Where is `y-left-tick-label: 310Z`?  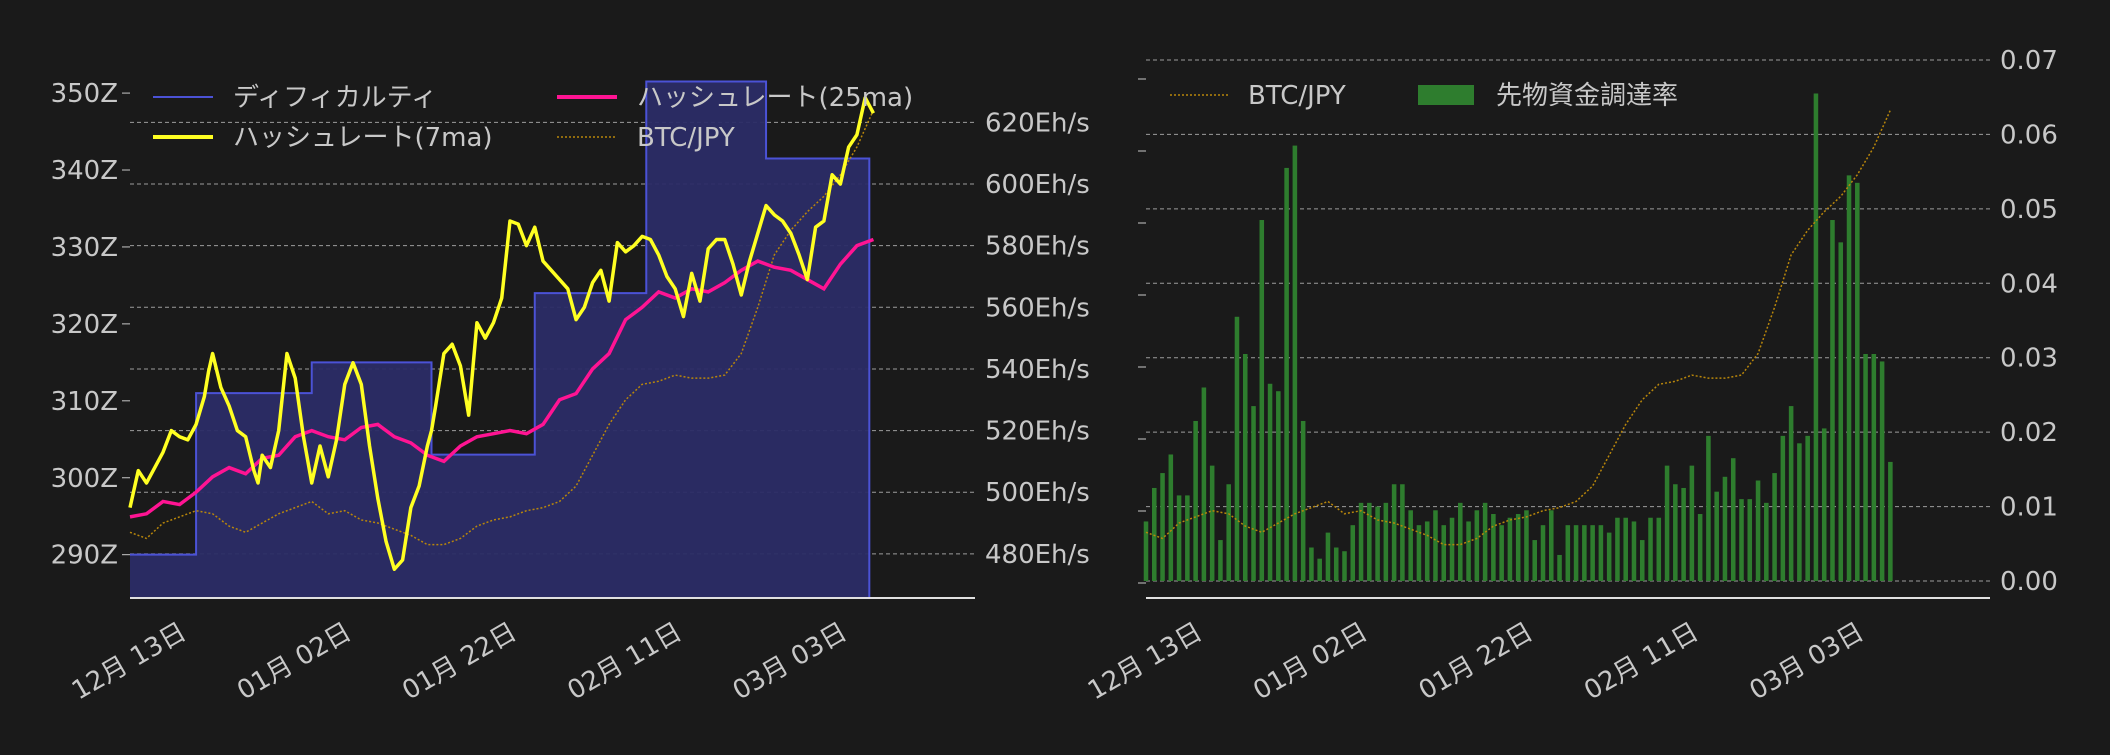
y-left-tick-label: 310Z is located at coordinates (84, 402).